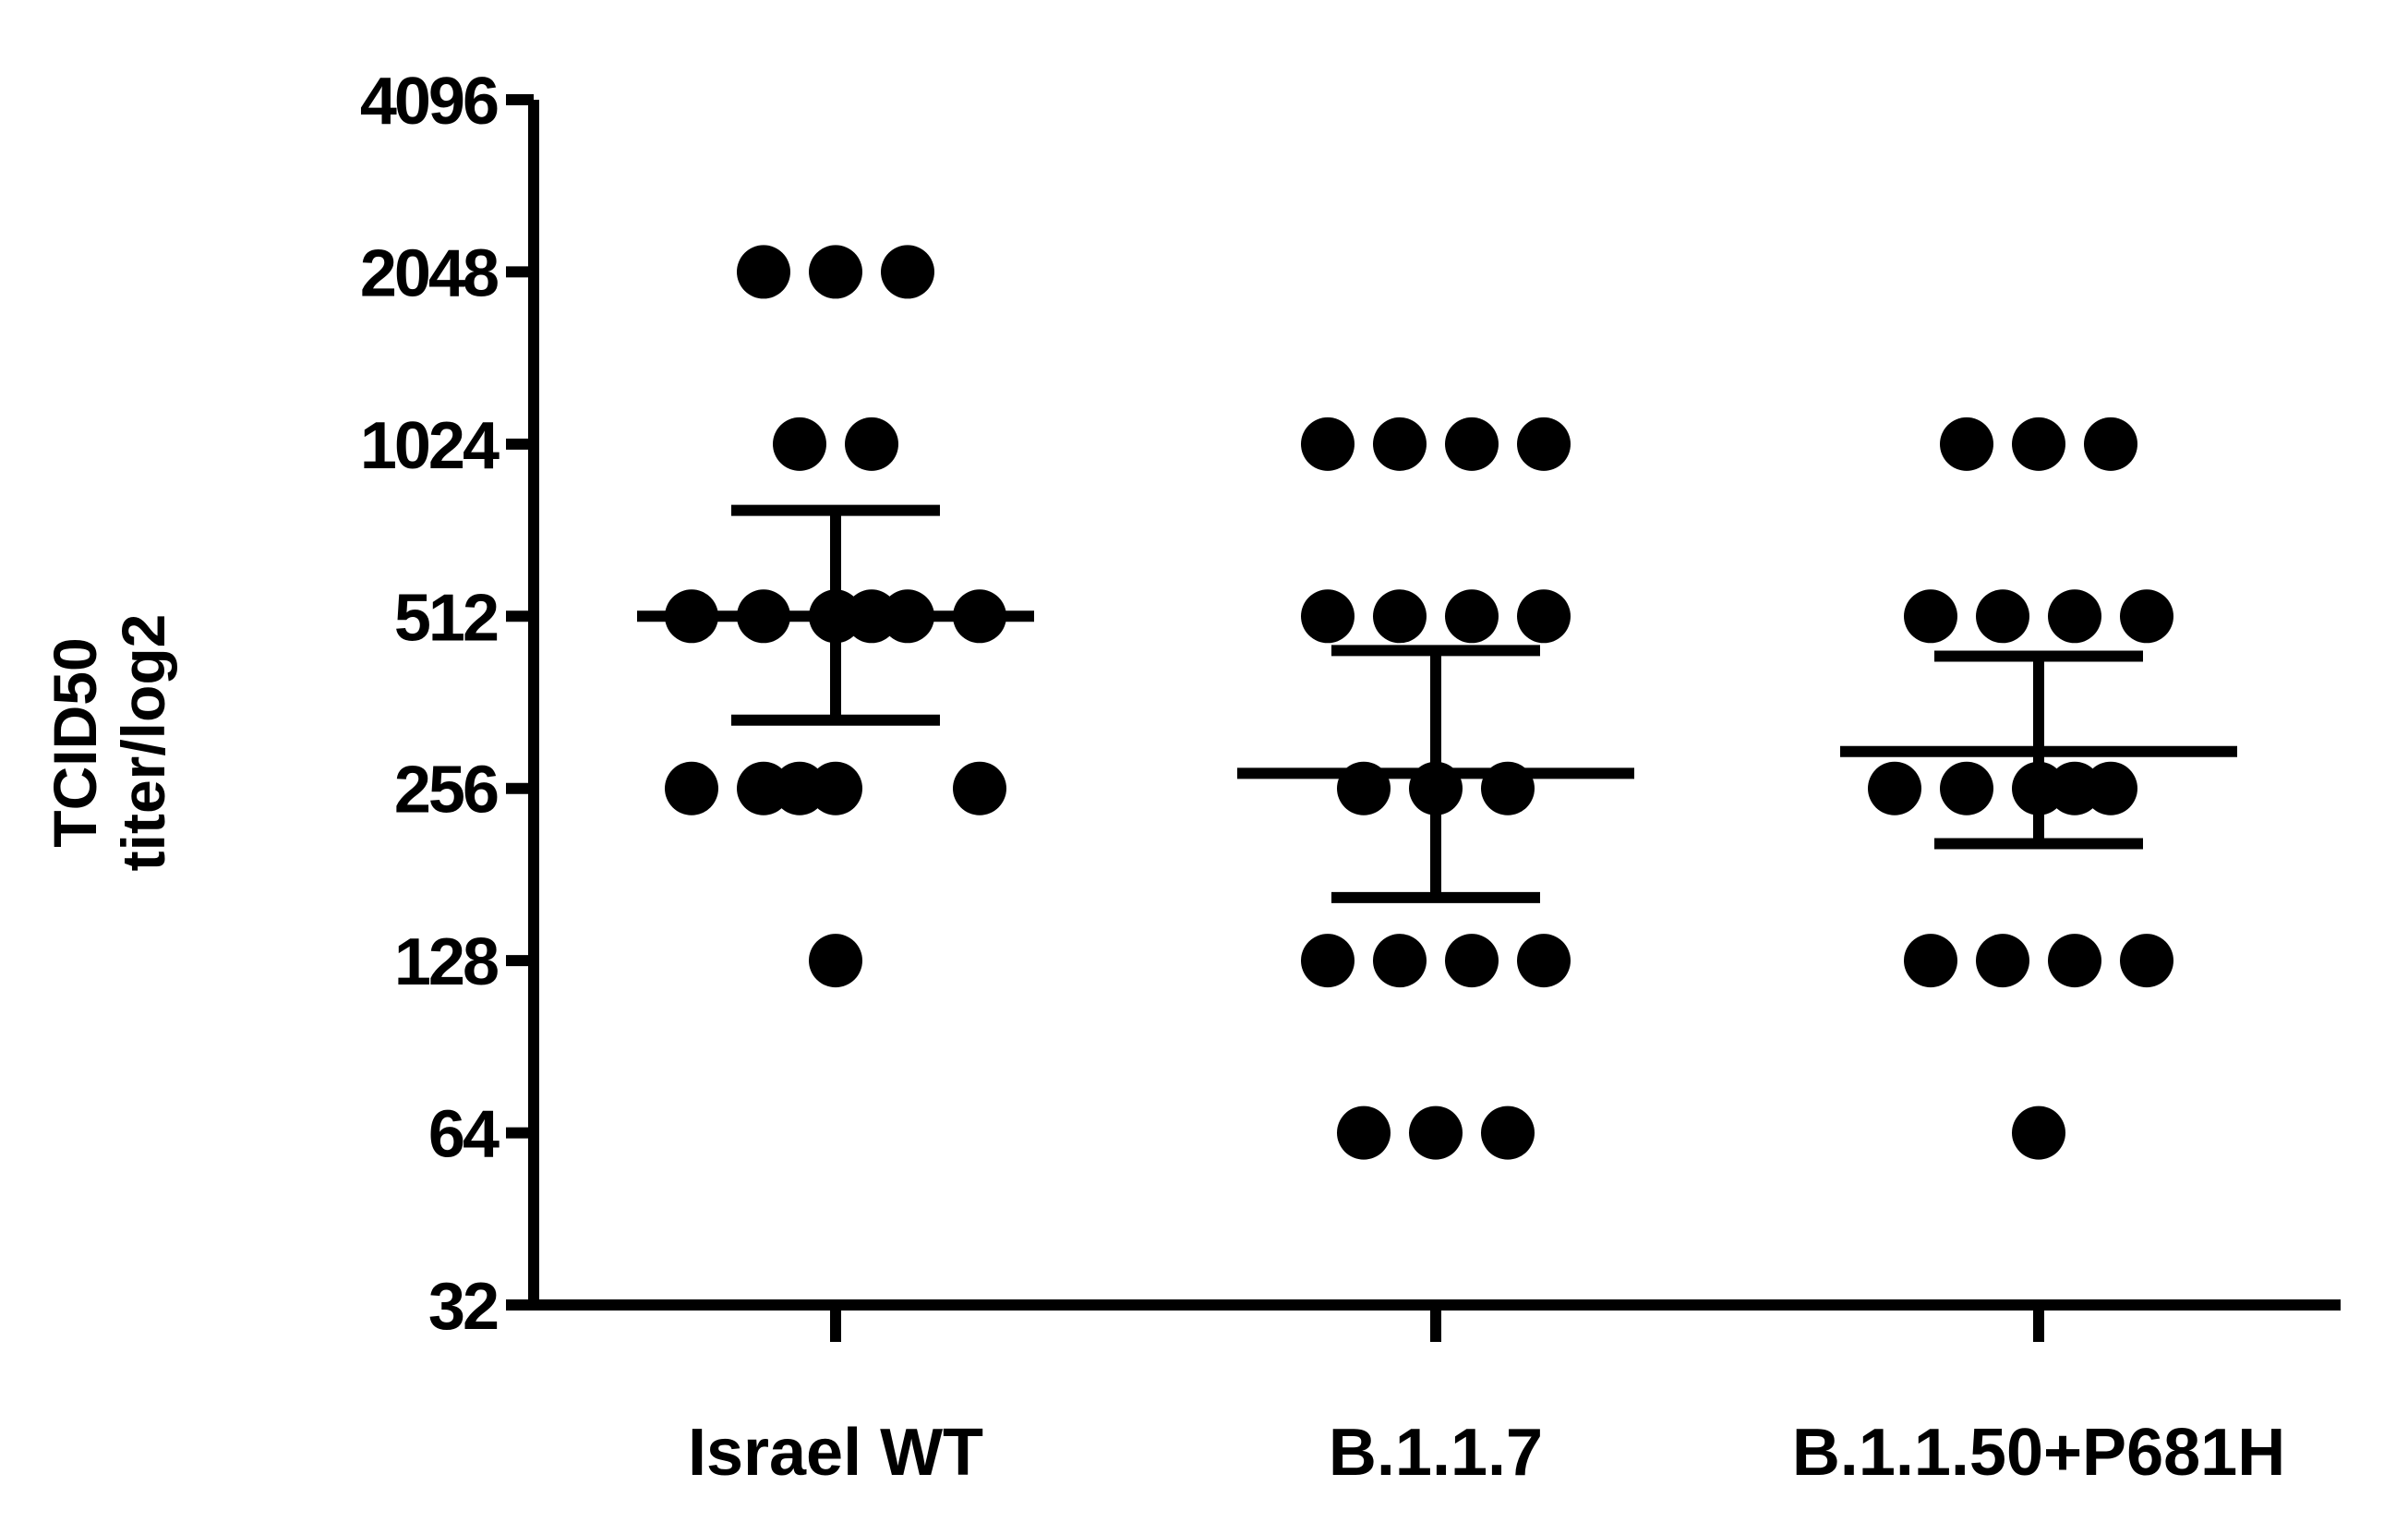 The width and height of the screenshot is (2408, 1522). Describe the element at coordinates (2038, 1453) in the screenshot. I see `x-tick-label: B.1.1.50+P681H` at that location.